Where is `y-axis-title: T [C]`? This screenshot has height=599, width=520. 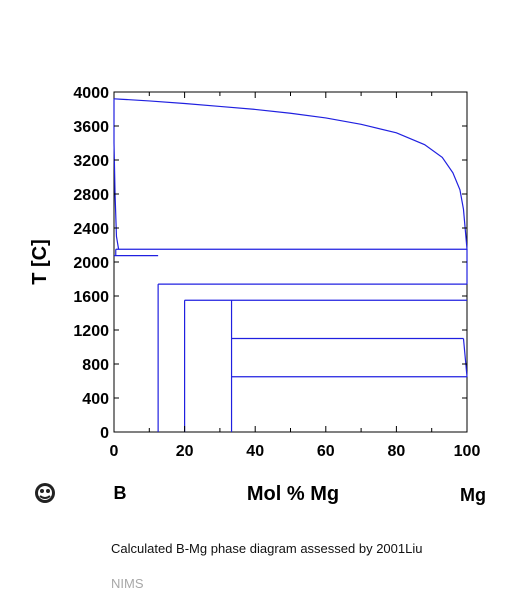 y-axis-title: T [C] is located at coordinates (40, 262).